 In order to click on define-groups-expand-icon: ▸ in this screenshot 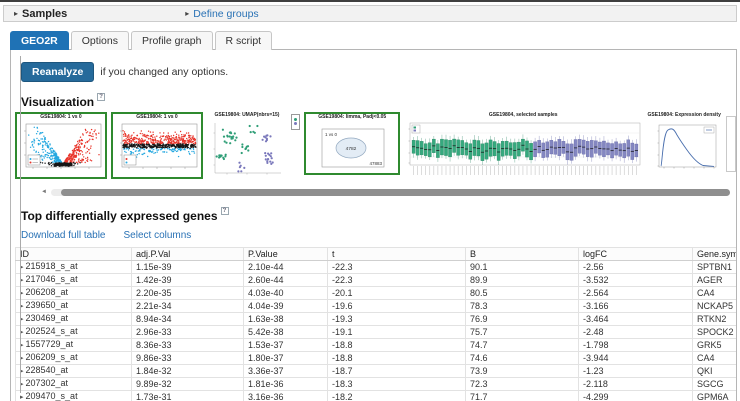, I will do `click(187, 13)`.